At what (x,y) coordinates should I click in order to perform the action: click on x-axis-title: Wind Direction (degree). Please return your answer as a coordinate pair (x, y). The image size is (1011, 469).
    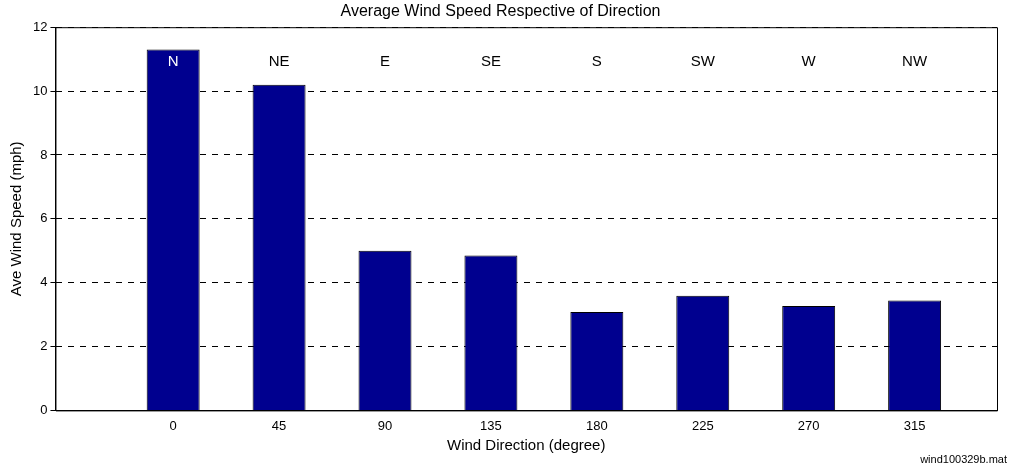
    Looking at the image, I should click on (526, 445).